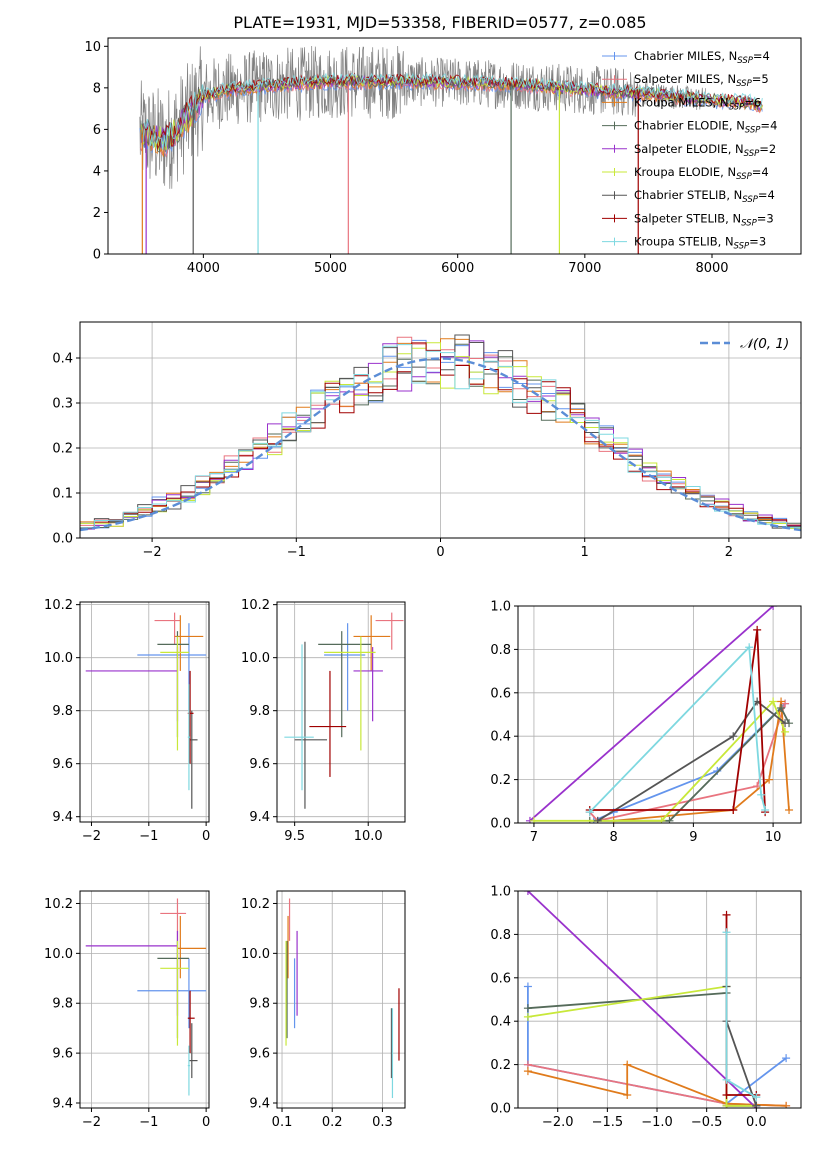 This screenshot has width=819, height=1170. What do you see at coordinates (500, 935) in the screenshot?
I see `y-tick-label: 0.8` at bounding box center [500, 935].